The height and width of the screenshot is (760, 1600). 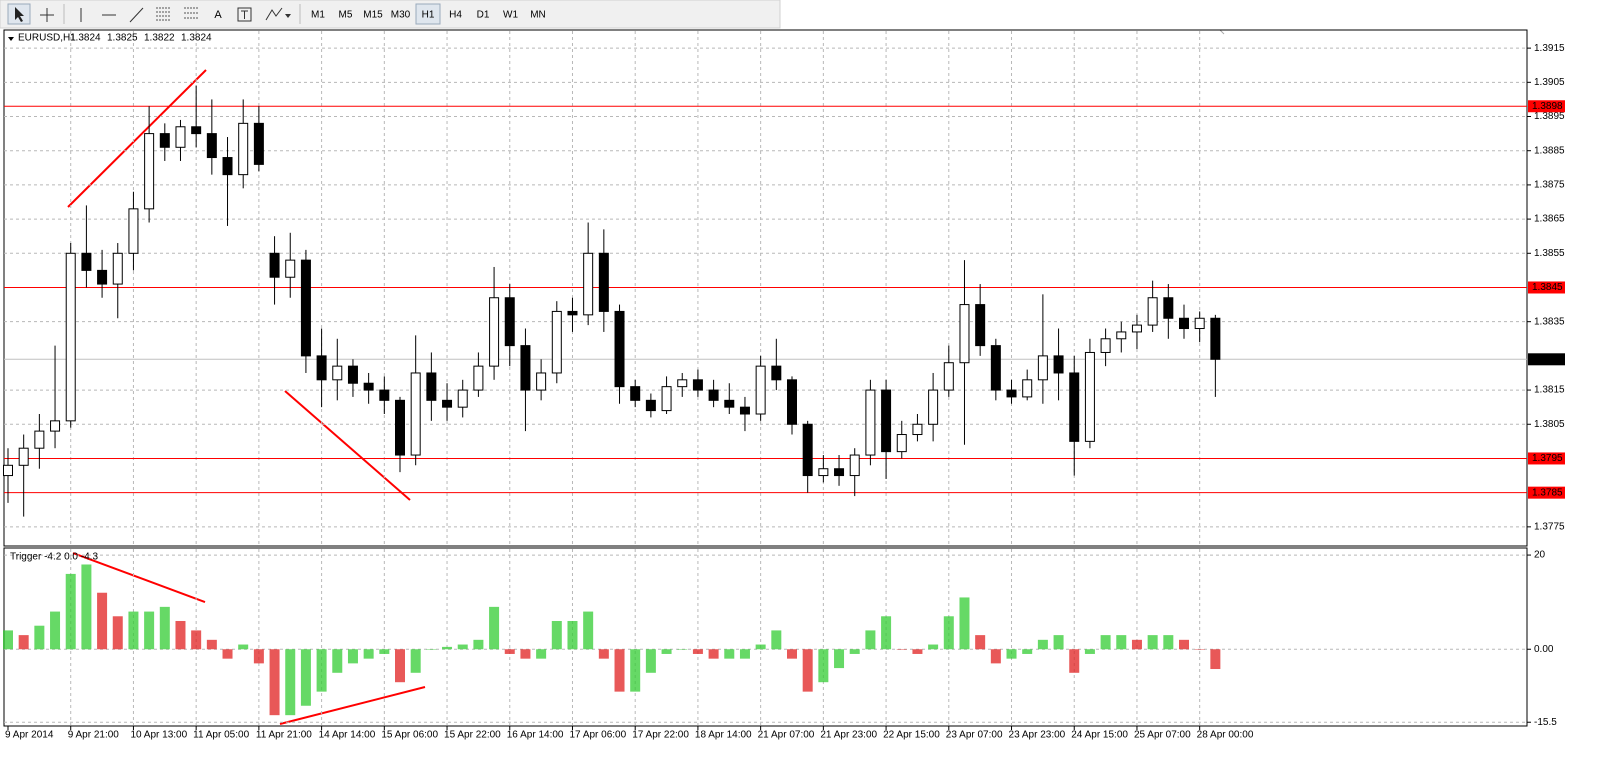 I want to click on channel-tool, so click(x=163, y=14).